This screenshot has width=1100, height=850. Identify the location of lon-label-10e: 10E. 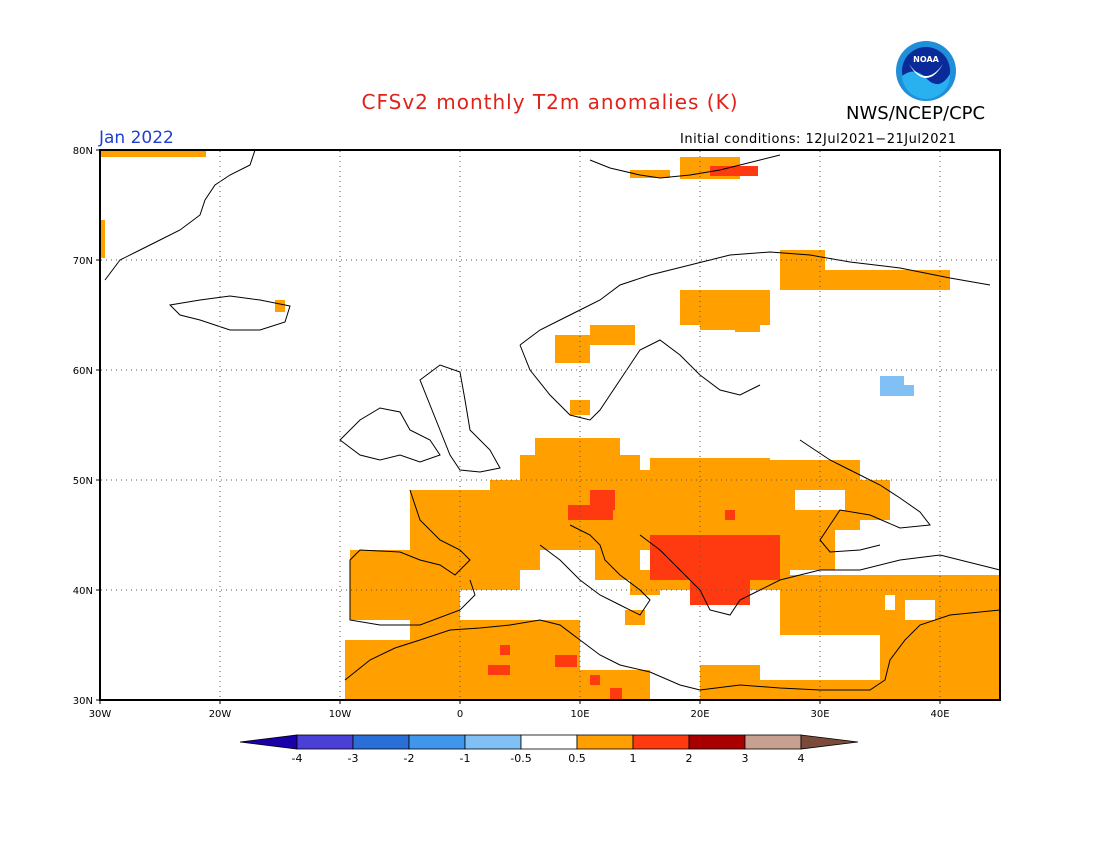
(579, 714).